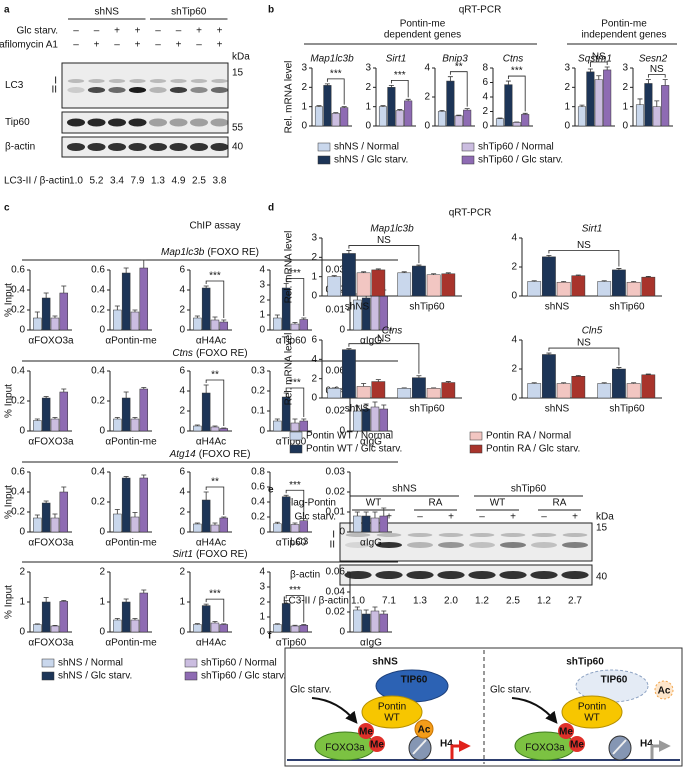 The width and height of the screenshot is (685, 769). What do you see at coordinates (366, 147) in the screenshot?
I see `legend-label: shNS / Normal` at bounding box center [366, 147].